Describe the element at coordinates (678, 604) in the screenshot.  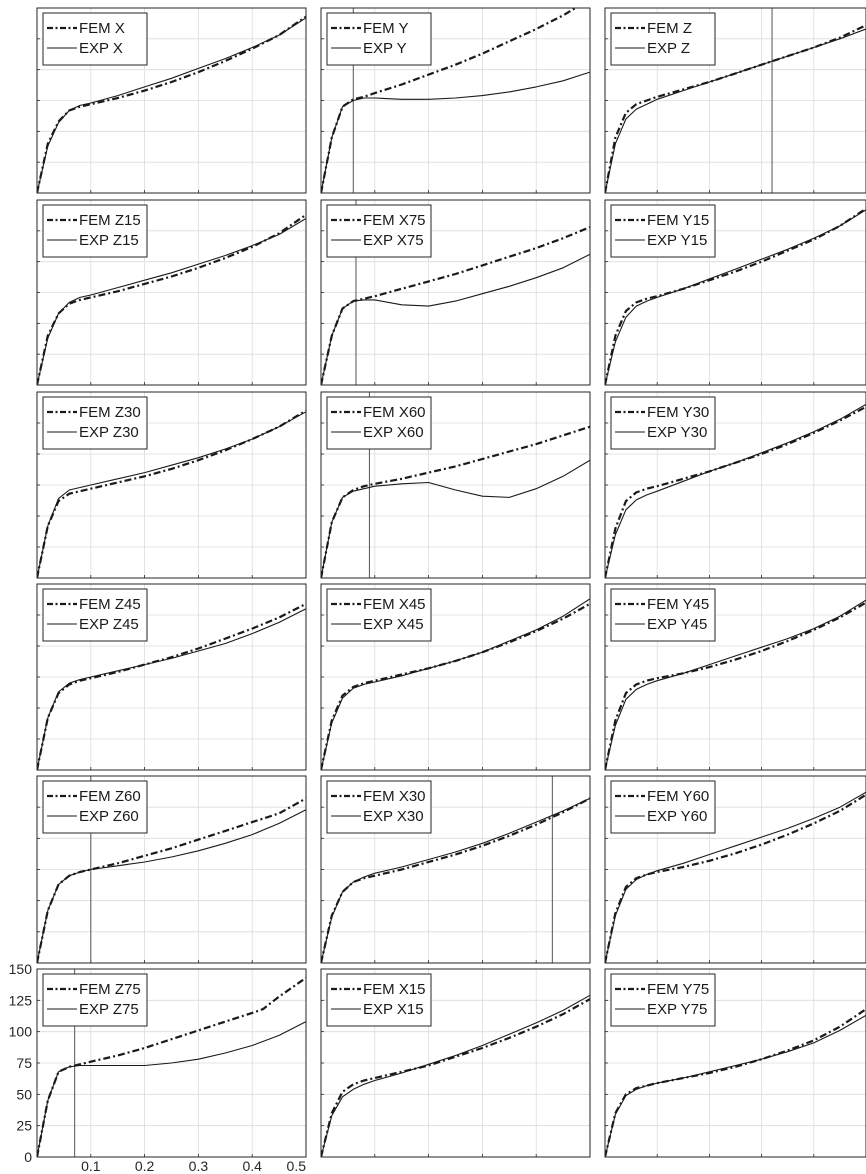
I see `legend-label: FEM Y45` at that location.